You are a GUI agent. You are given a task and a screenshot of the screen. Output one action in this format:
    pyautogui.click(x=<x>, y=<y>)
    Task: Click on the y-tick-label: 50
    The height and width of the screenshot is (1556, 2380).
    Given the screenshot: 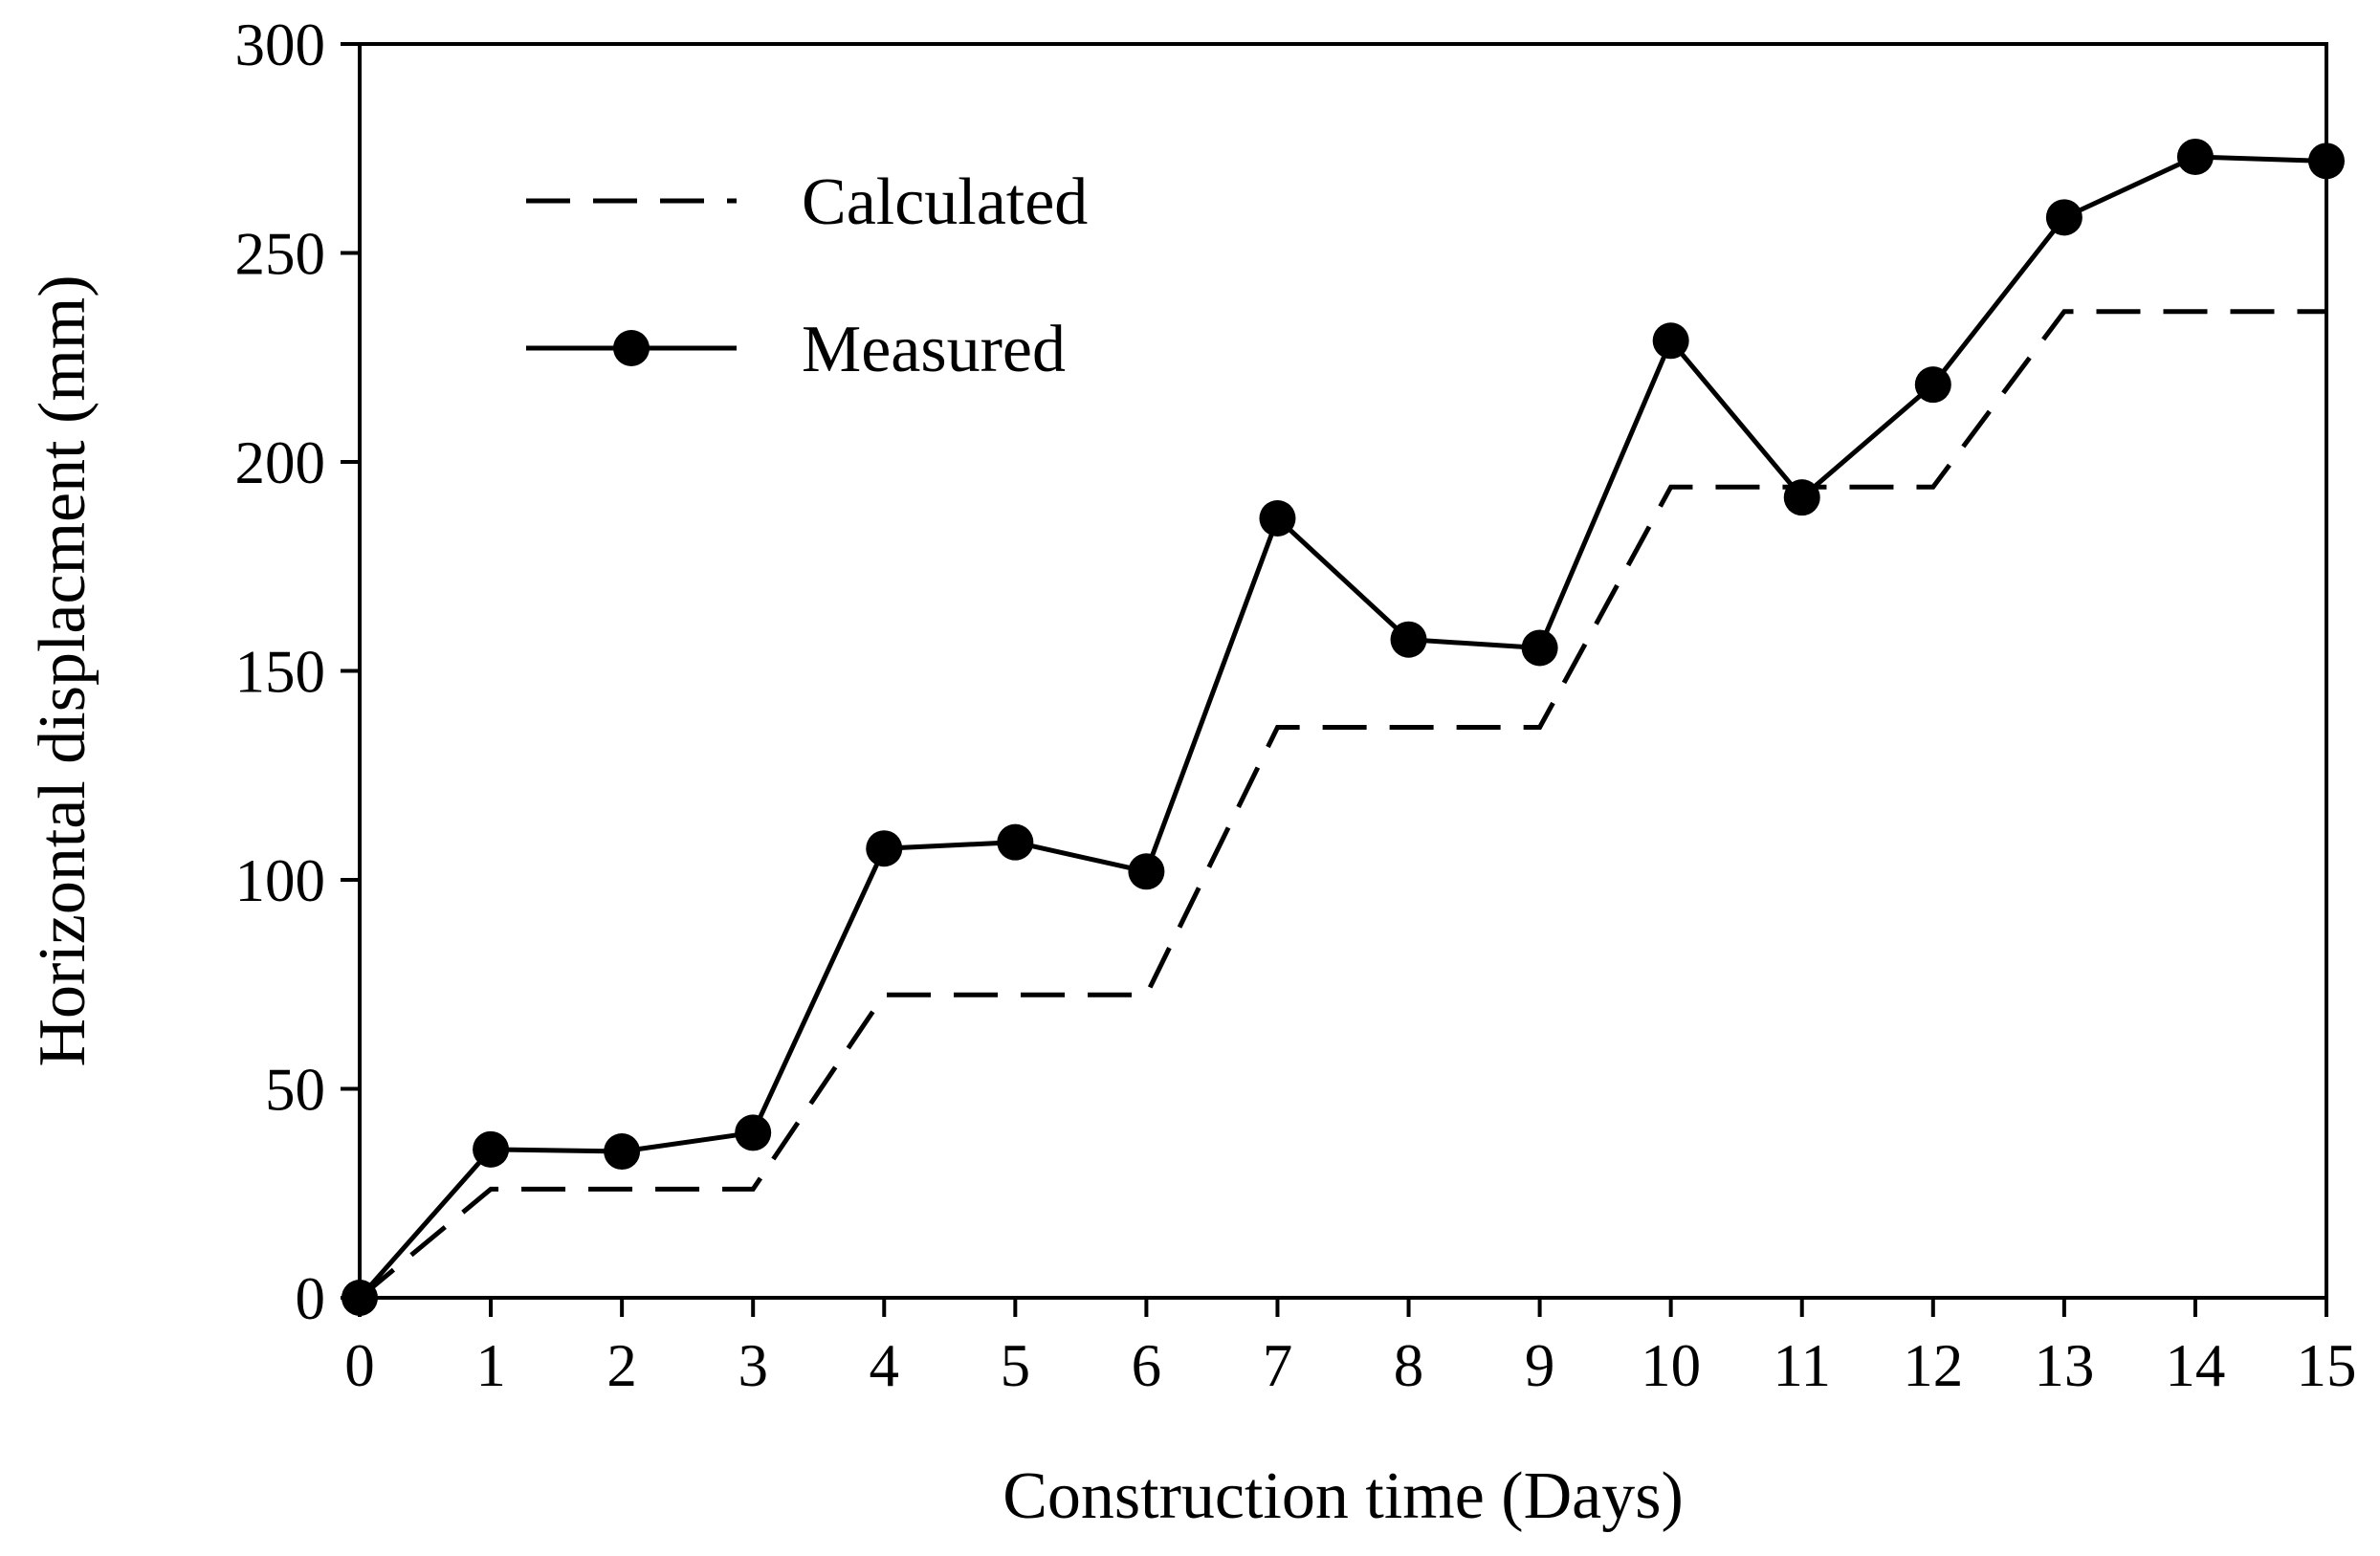 What is the action you would take?
    pyautogui.click(x=295, y=1090)
    